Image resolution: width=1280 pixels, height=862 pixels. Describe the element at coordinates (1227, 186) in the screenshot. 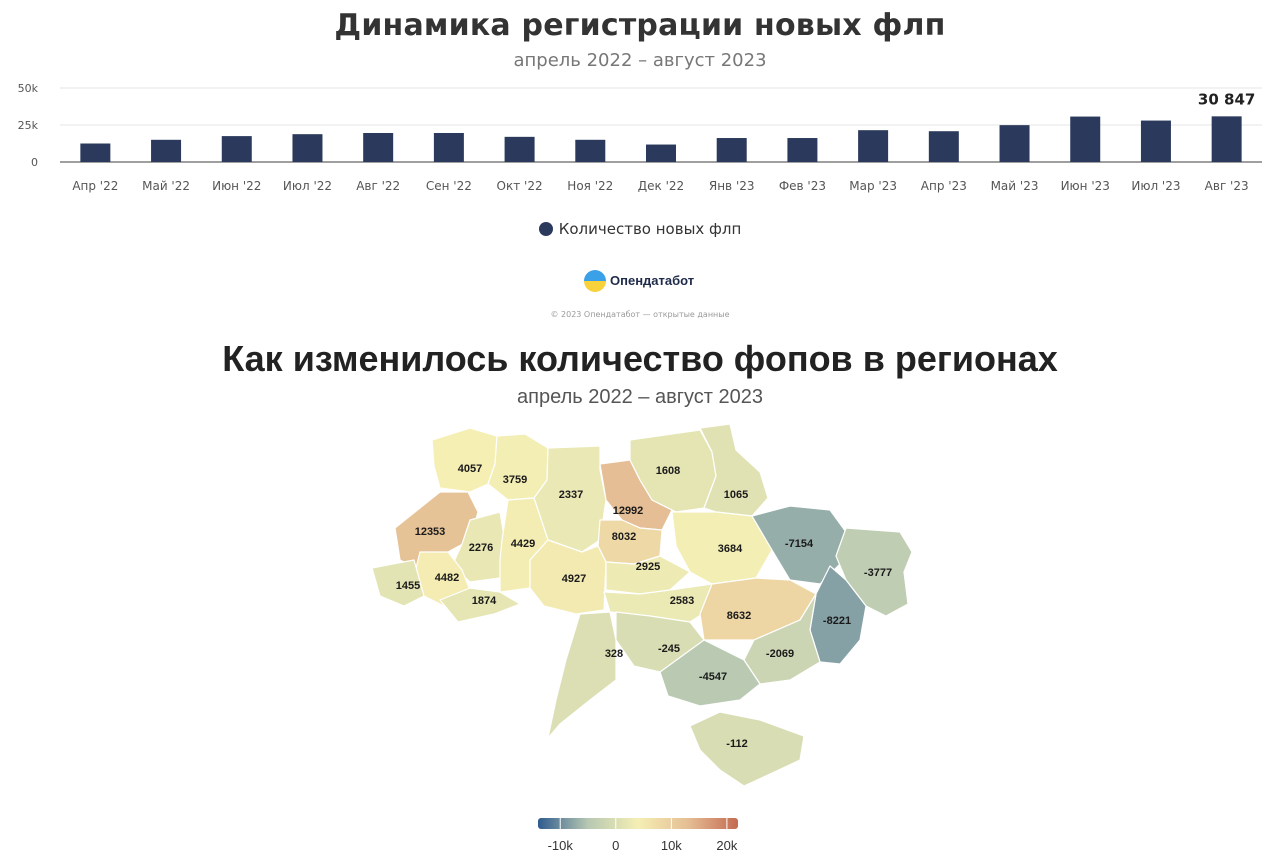

I see `x-tick-label: Авг '23` at that location.